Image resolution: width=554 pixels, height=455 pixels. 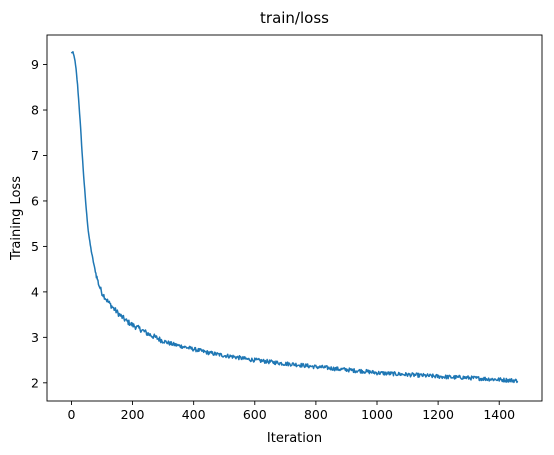 I want to click on y-tick-label: 6, so click(x=35, y=200).